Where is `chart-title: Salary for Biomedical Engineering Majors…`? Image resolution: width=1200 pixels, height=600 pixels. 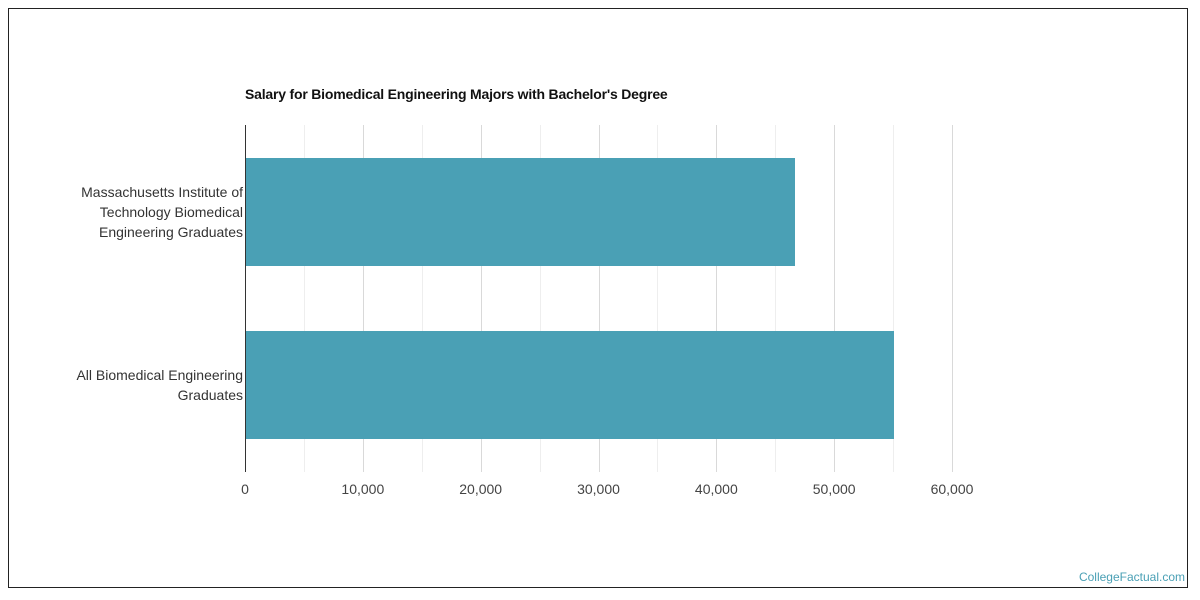
chart-title: Salary for Biomedical Engineering Majors… is located at coordinates (456, 94).